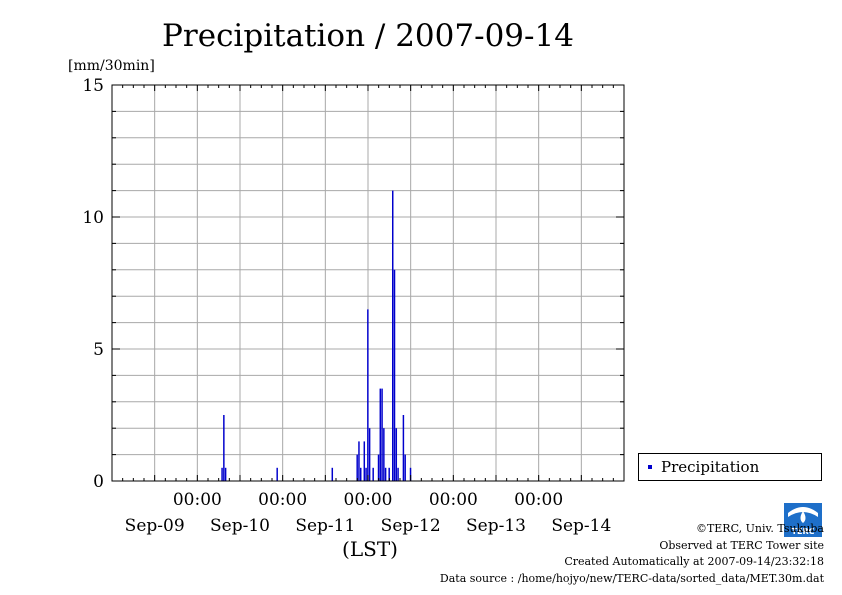 This screenshot has width=842, height=595. Describe the element at coordinates (370, 549) in the screenshot. I see `x-axis-title: (LST)` at that location.